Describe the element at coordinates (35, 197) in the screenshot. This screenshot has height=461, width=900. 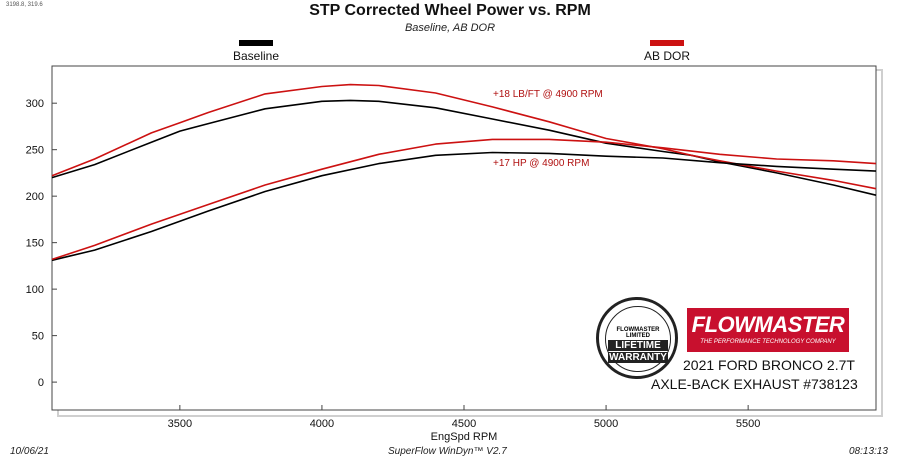
I see `y-tick-label: 200` at that location.